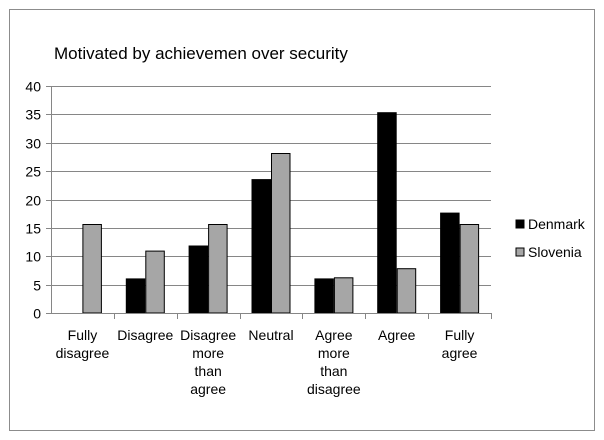 This screenshot has width=604, height=440. What do you see at coordinates (33, 229) in the screenshot?
I see `y-tick-label: 15` at bounding box center [33, 229].